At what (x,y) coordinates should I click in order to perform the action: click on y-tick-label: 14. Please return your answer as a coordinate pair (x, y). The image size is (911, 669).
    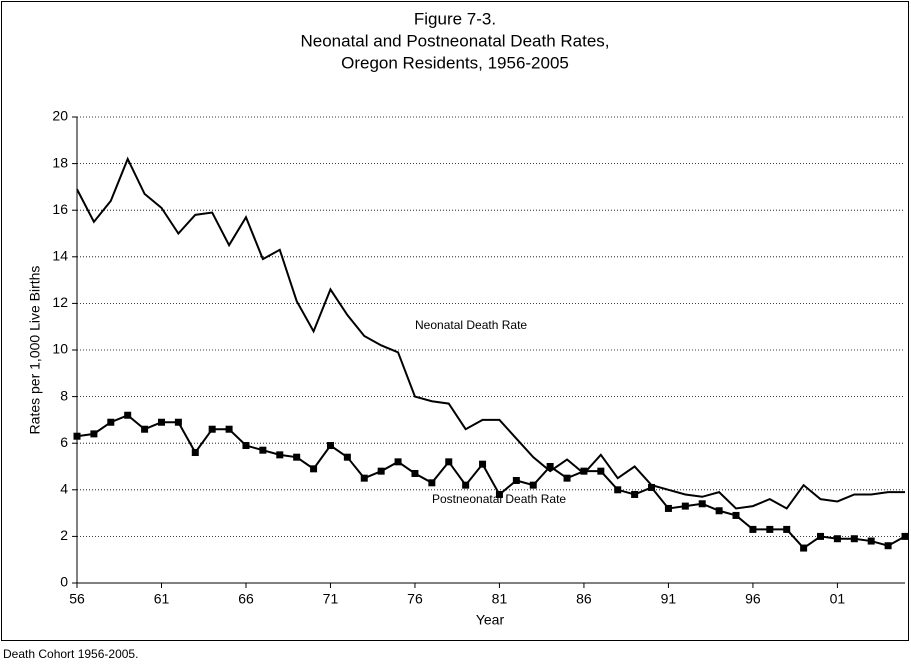
    Looking at the image, I should click on (60, 256).